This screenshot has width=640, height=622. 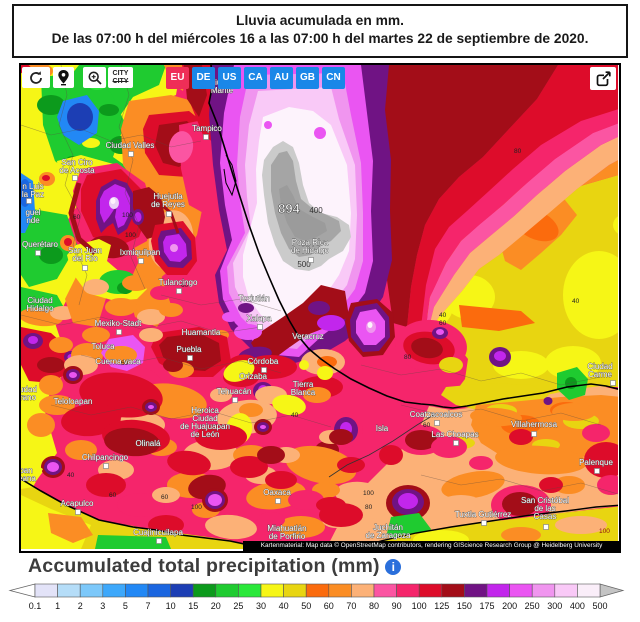 What do you see at coordinates (118, 361) in the screenshot?
I see `svg-text: Cuerna vaca` at bounding box center [118, 361].